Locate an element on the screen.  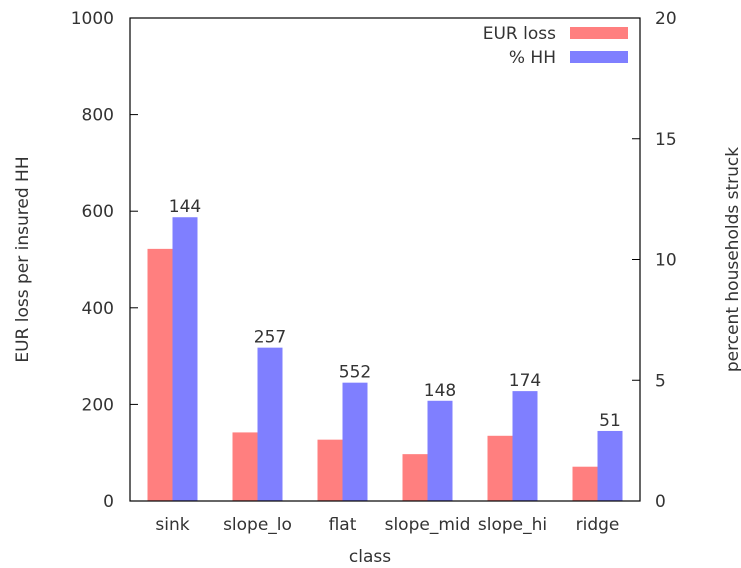
y-tick-label: 1000 is located at coordinates (92, 19).